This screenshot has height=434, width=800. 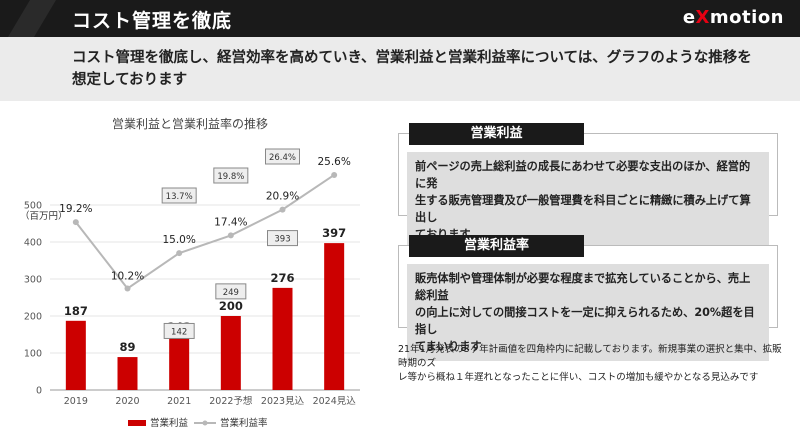 I want to click on page-title: コスト管理を徹底, so click(x=152, y=21).